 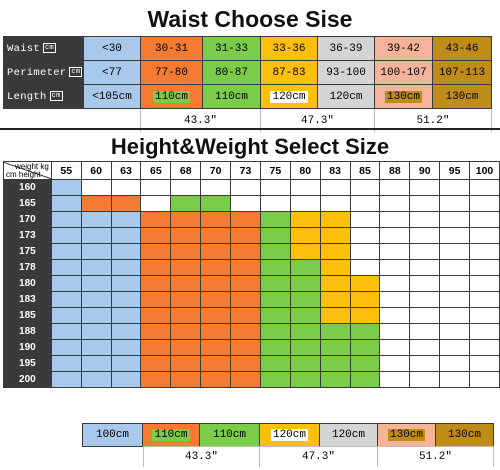 I want to click on weight-header: 75, so click(x=275, y=170).